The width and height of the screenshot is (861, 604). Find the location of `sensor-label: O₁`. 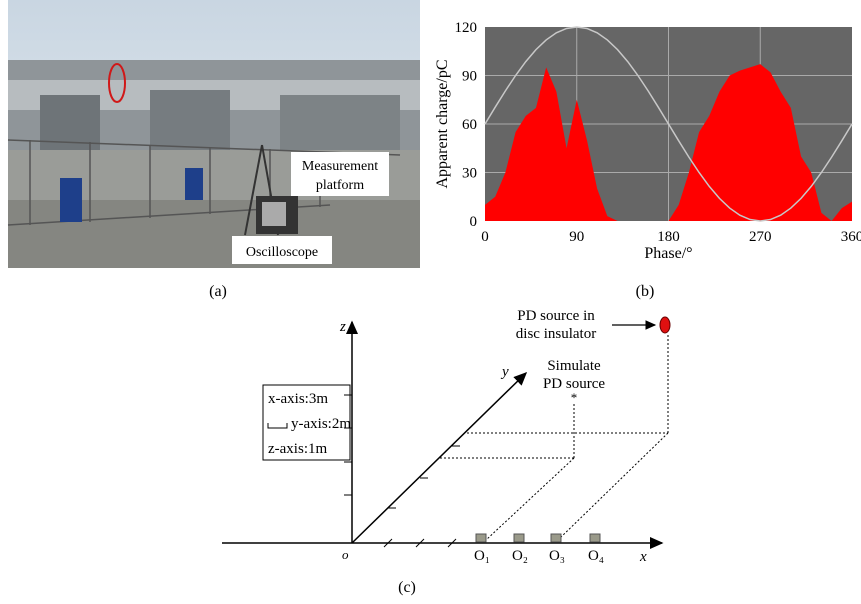

sensor-label: O₁ is located at coordinates (482, 556).